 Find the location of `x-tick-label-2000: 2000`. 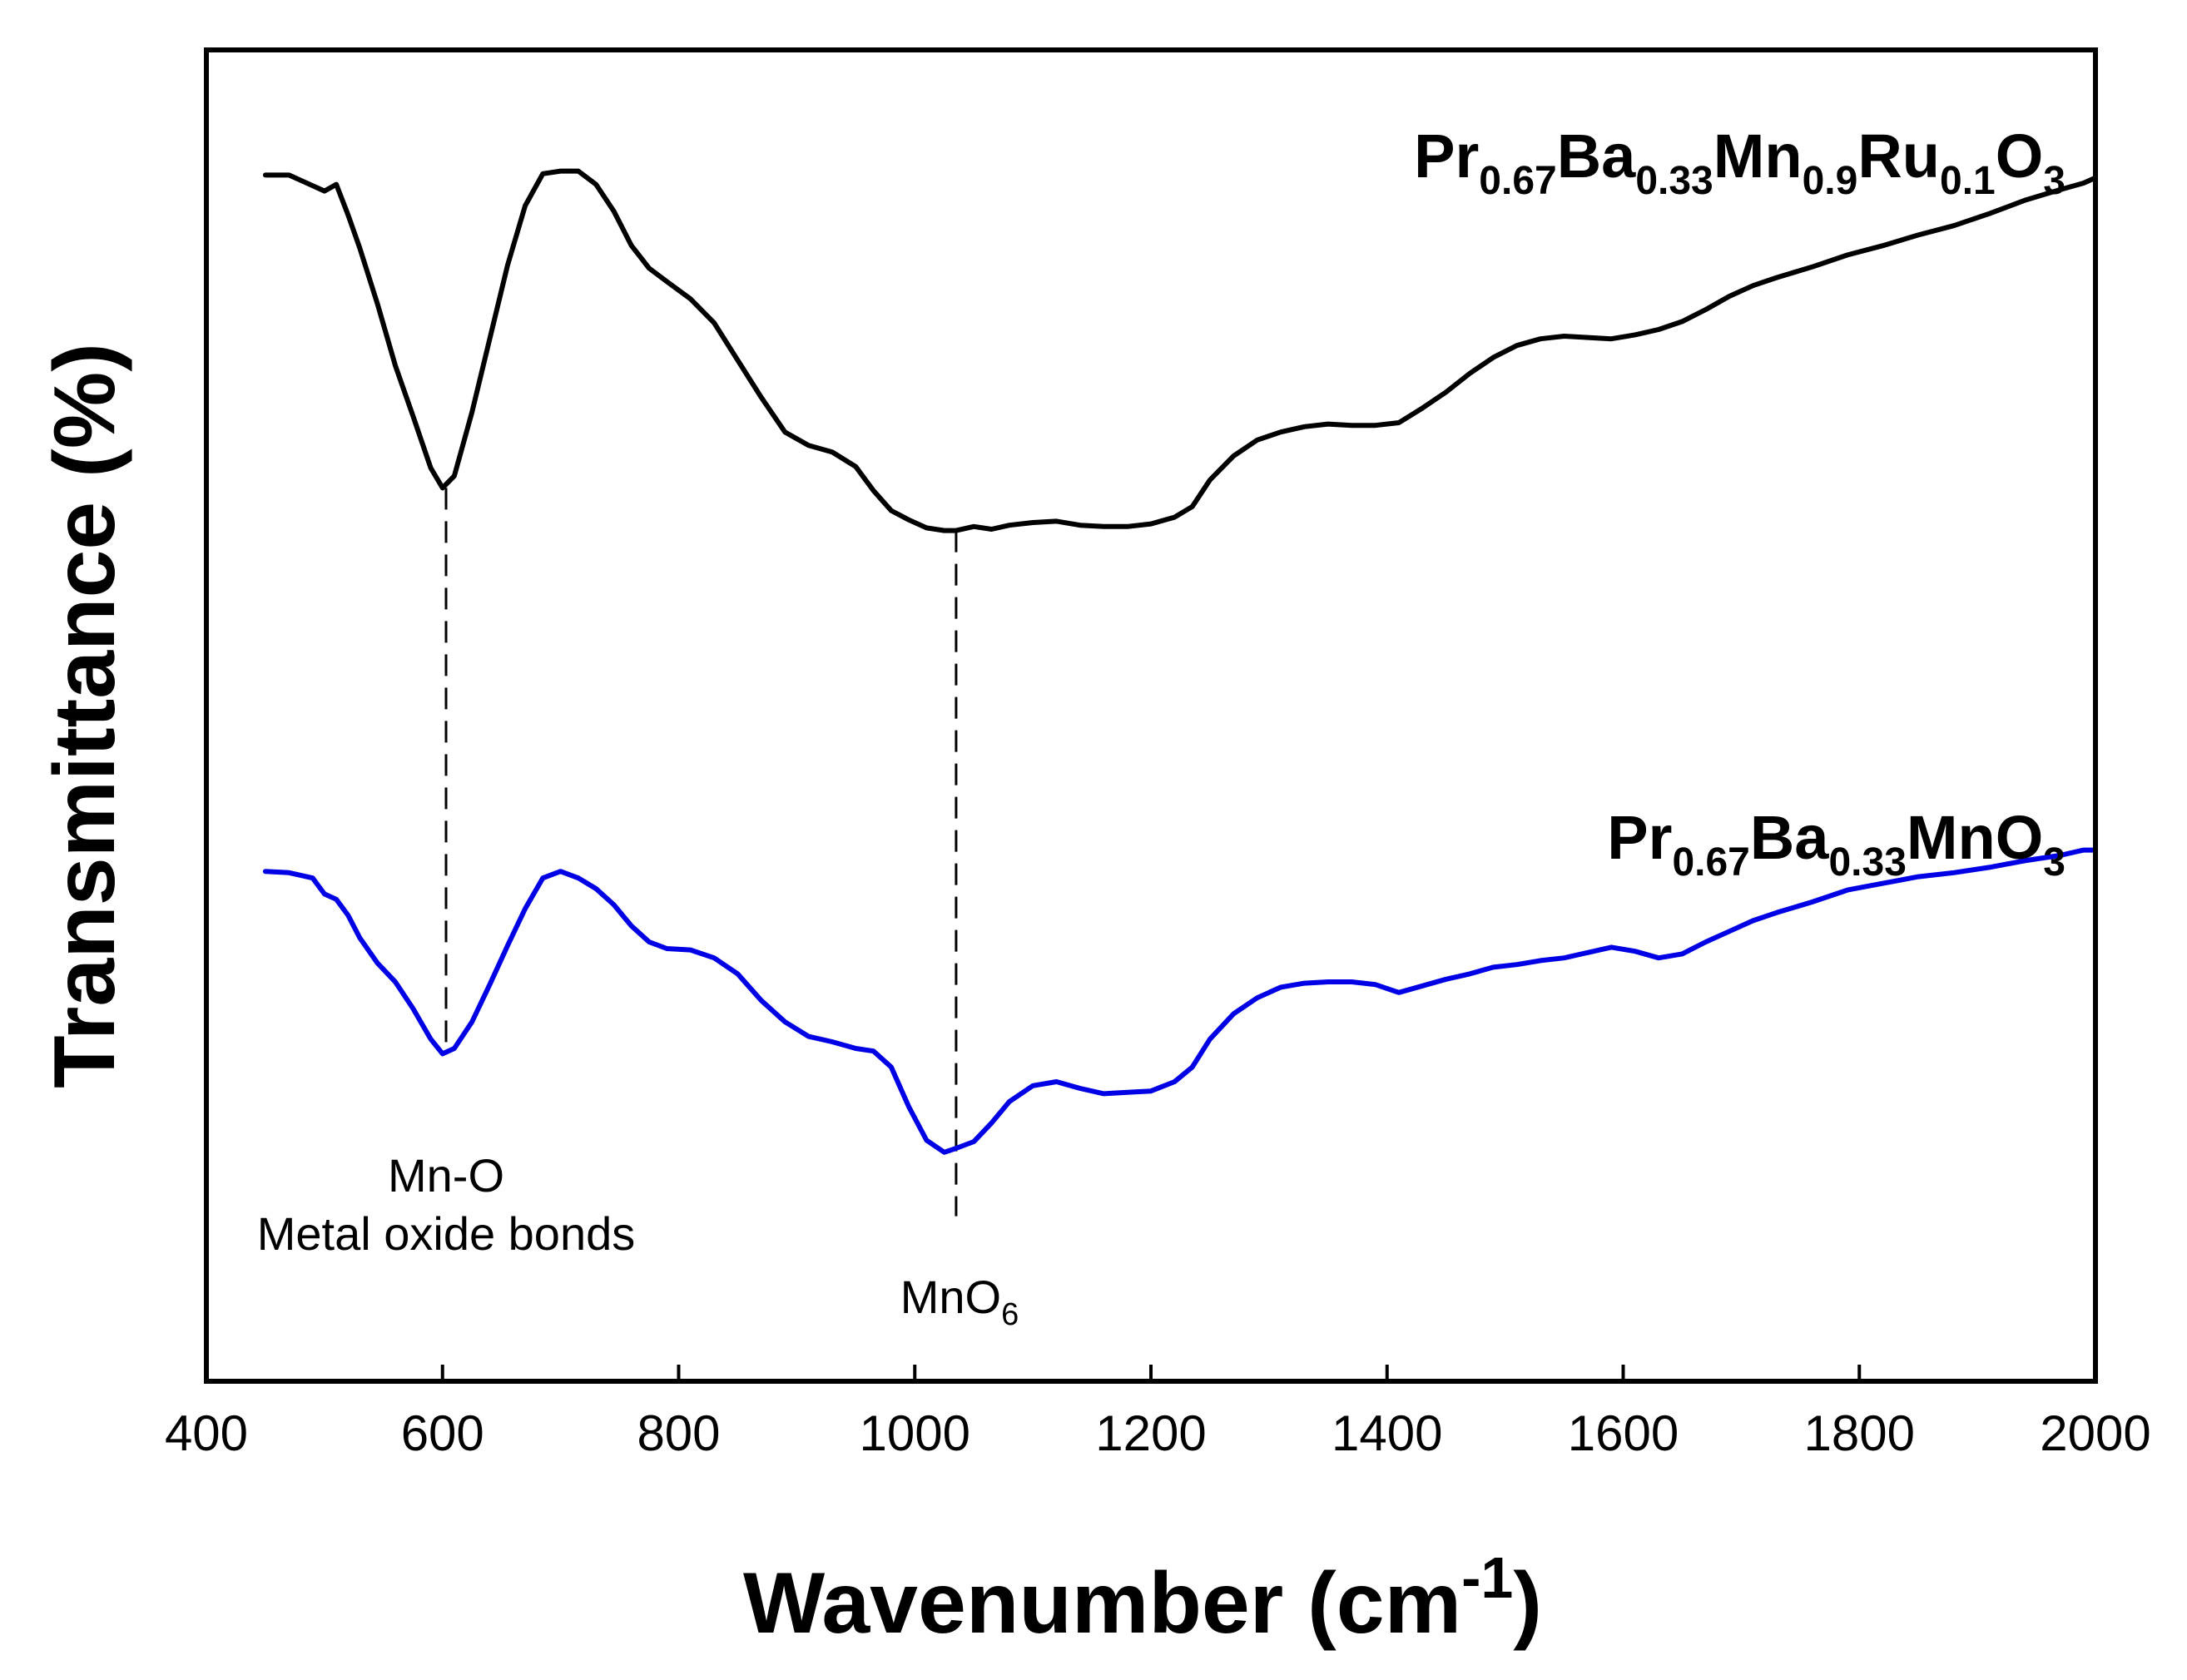

x-tick-label-2000: 2000 is located at coordinates (2095, 1433).